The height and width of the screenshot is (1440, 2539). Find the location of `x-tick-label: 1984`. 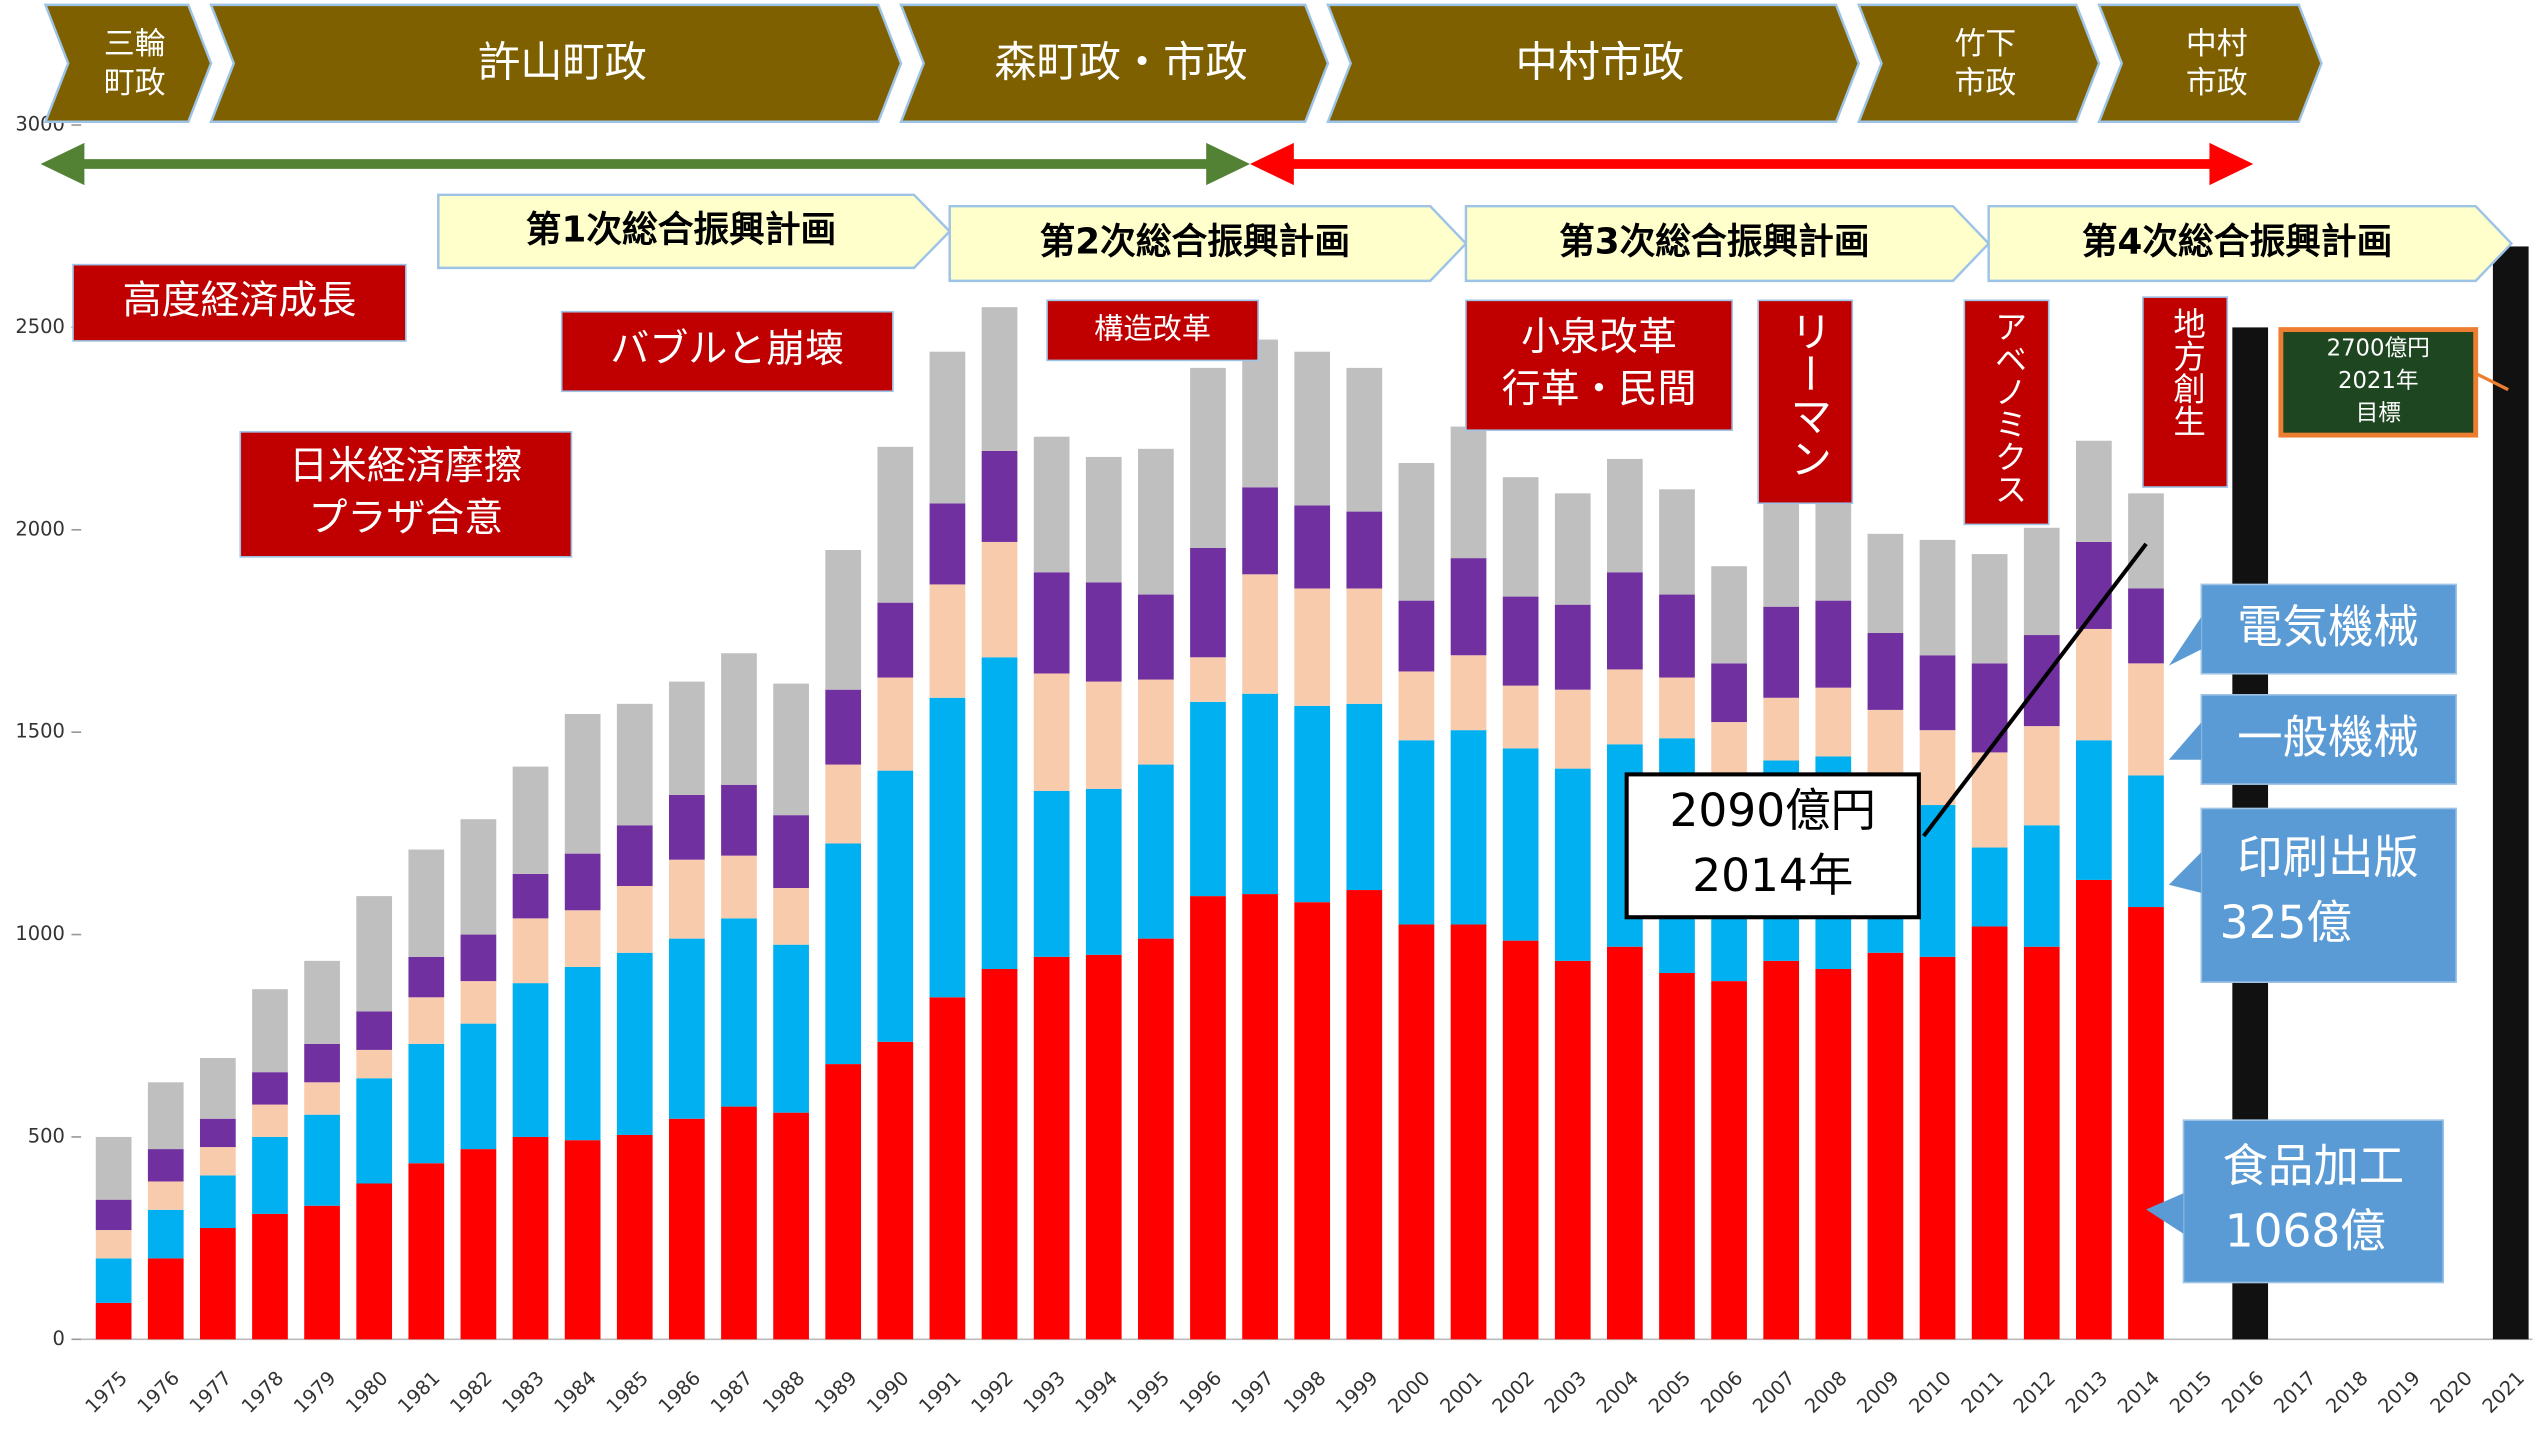

x-tick-label: 1984 is located at coordinates (575, 1392).